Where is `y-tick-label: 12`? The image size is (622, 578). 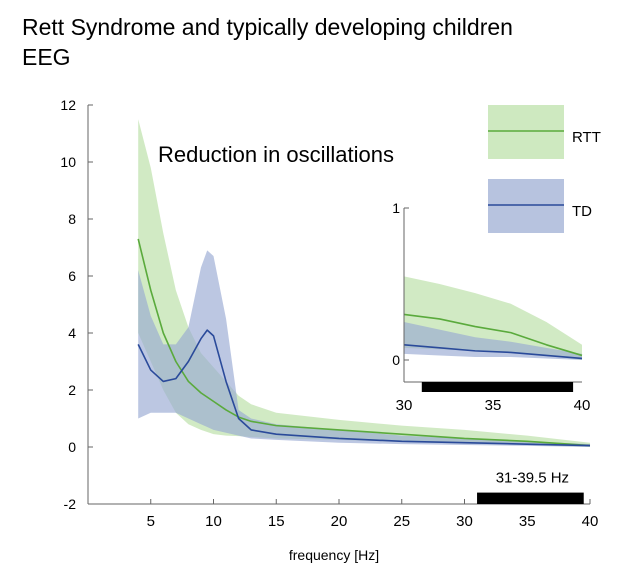 y-tick-label: 12 is located at coordinates (68, 105).